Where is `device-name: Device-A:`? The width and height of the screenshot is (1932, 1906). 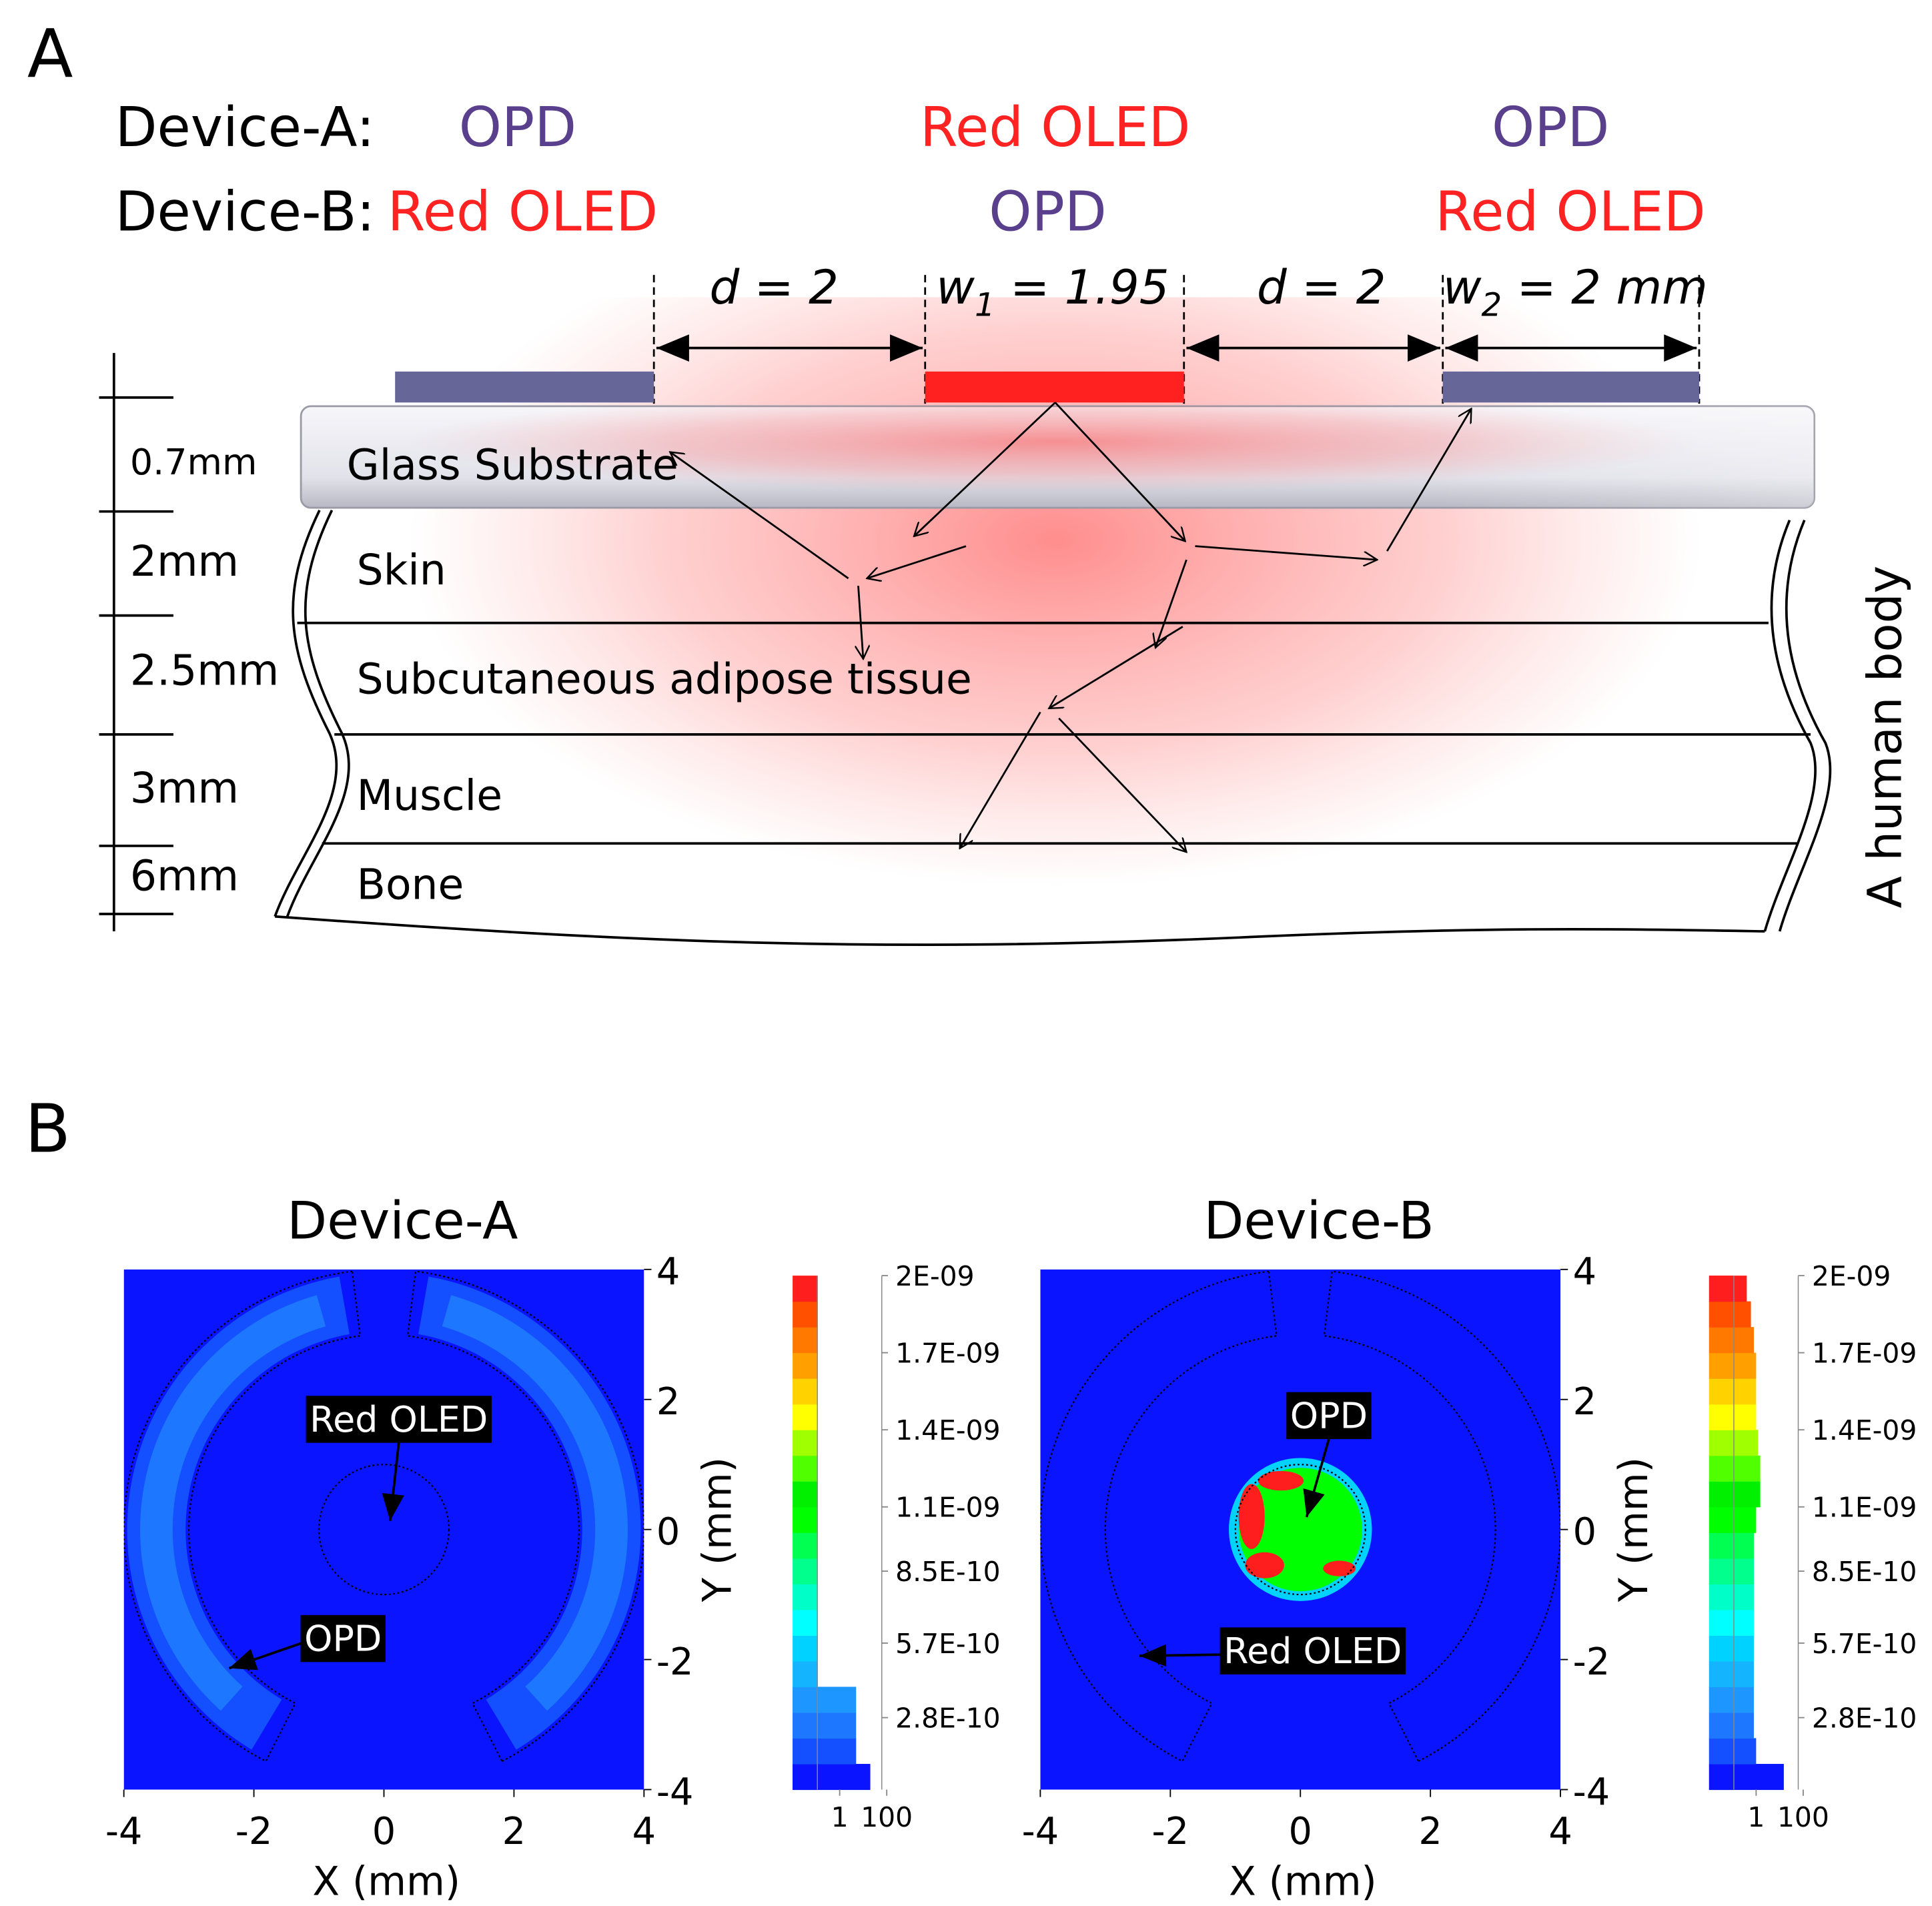 device-name: Device-A: is located at coordinates (245, 127).